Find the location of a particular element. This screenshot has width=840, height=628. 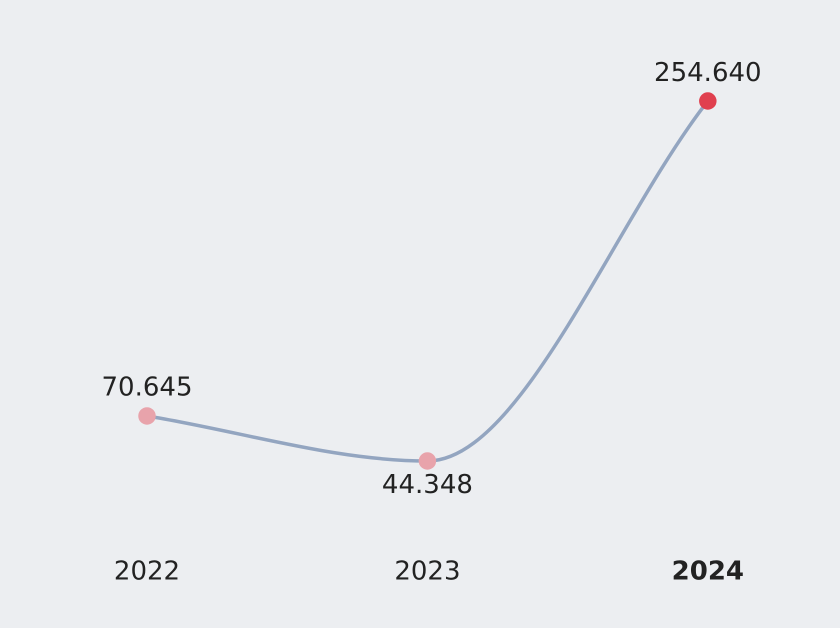

x-tick-label: 2023 is located at coordinates (427, 571).